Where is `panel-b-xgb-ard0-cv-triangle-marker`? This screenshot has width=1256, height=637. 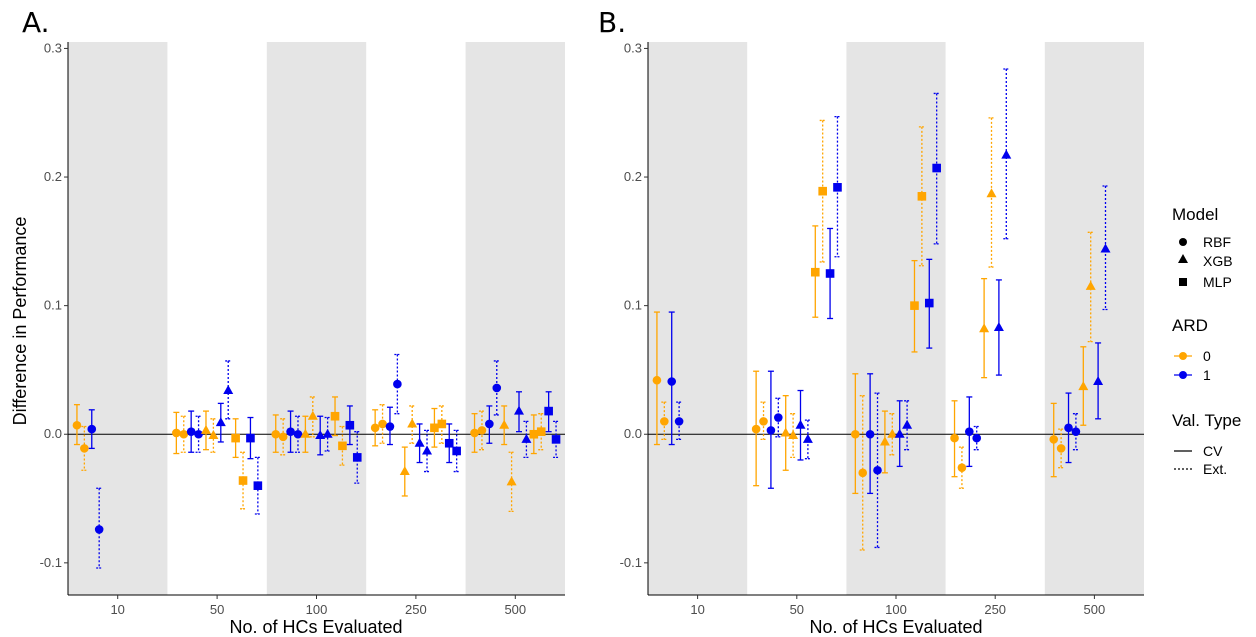
panel-b-xgb-ard0-cv-triangle-marker is located at coordinates (785, 432).